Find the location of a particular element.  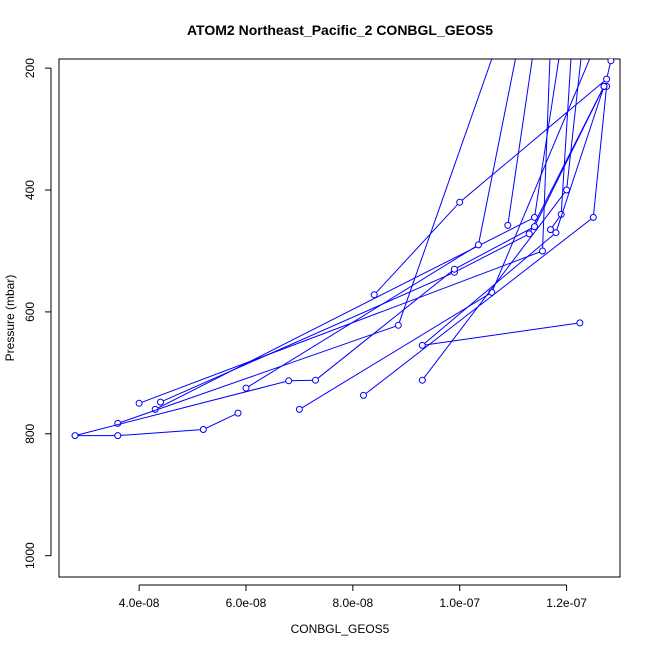

x-tick-label: 1.2e-07 is located at coordinates (566, 603).